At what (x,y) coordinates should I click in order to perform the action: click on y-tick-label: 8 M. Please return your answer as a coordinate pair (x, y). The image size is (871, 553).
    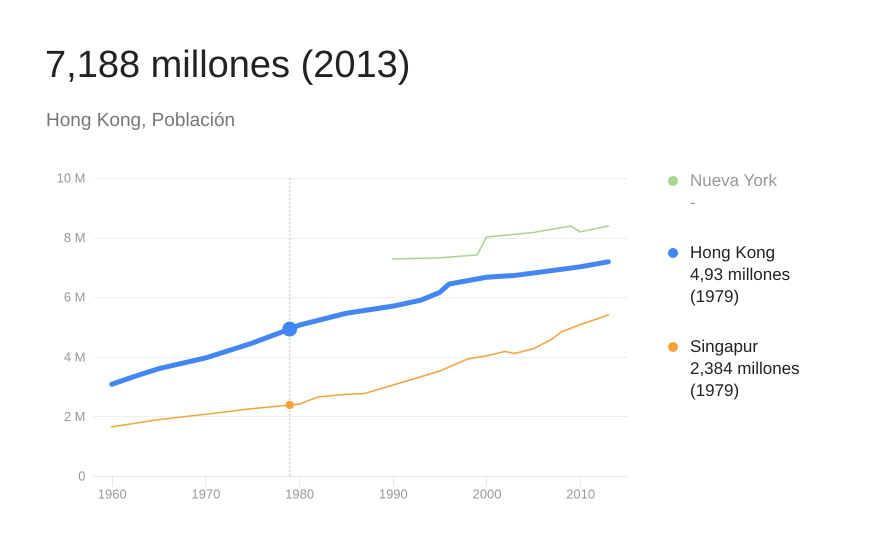
    Looking at the image, I should click on (75, 238).